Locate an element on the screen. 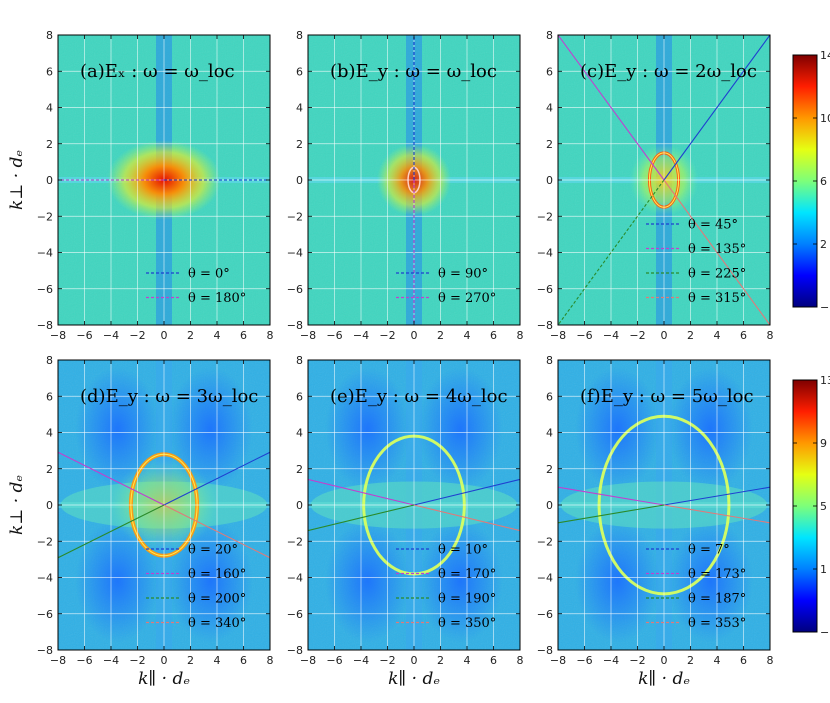 The width and height of the screenshot is (830, 703). legend-entry: θ = 45° is located at coordinates (713, 225).